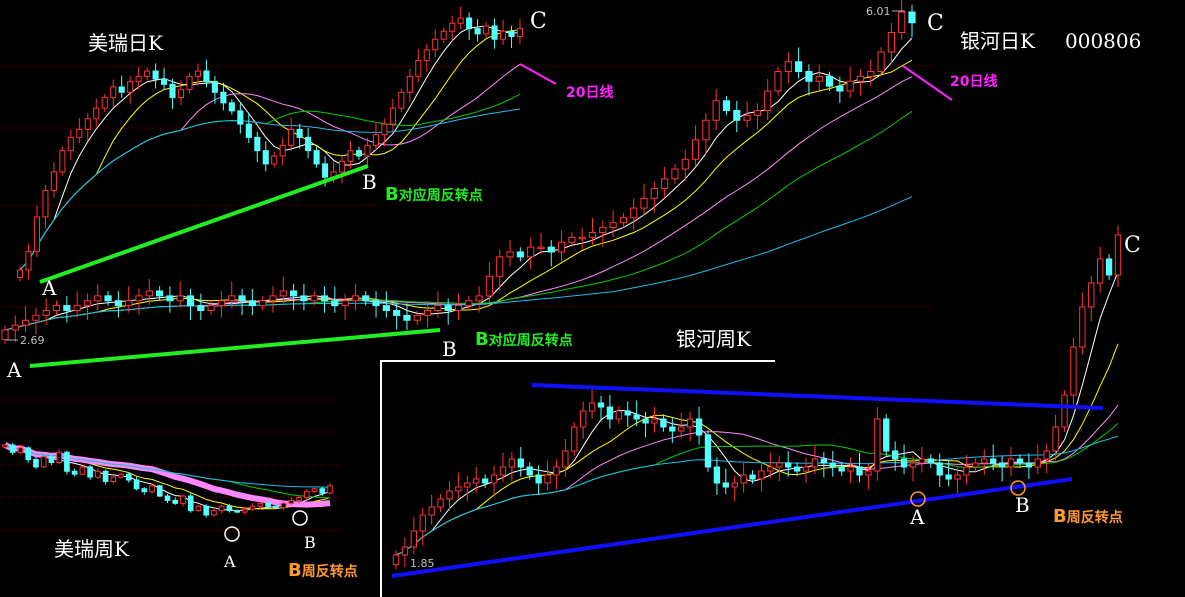 This screenshot has height=597, width=1185. Describe the element at coordinates (524, 339) in the screenshot. I see `b-note-yinhe: B对应周反转点` at that location.